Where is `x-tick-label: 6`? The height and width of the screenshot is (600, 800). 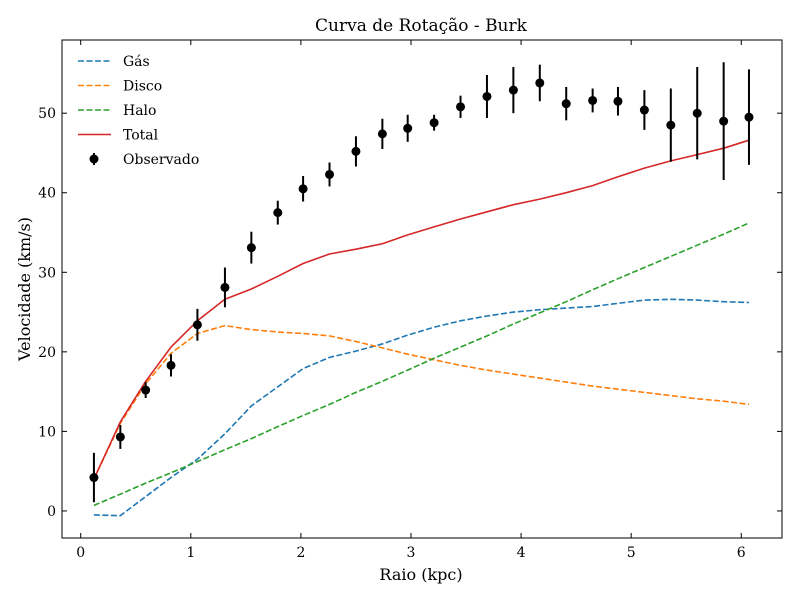 x-tick-label: 6 is located at coordinates (741, 553).